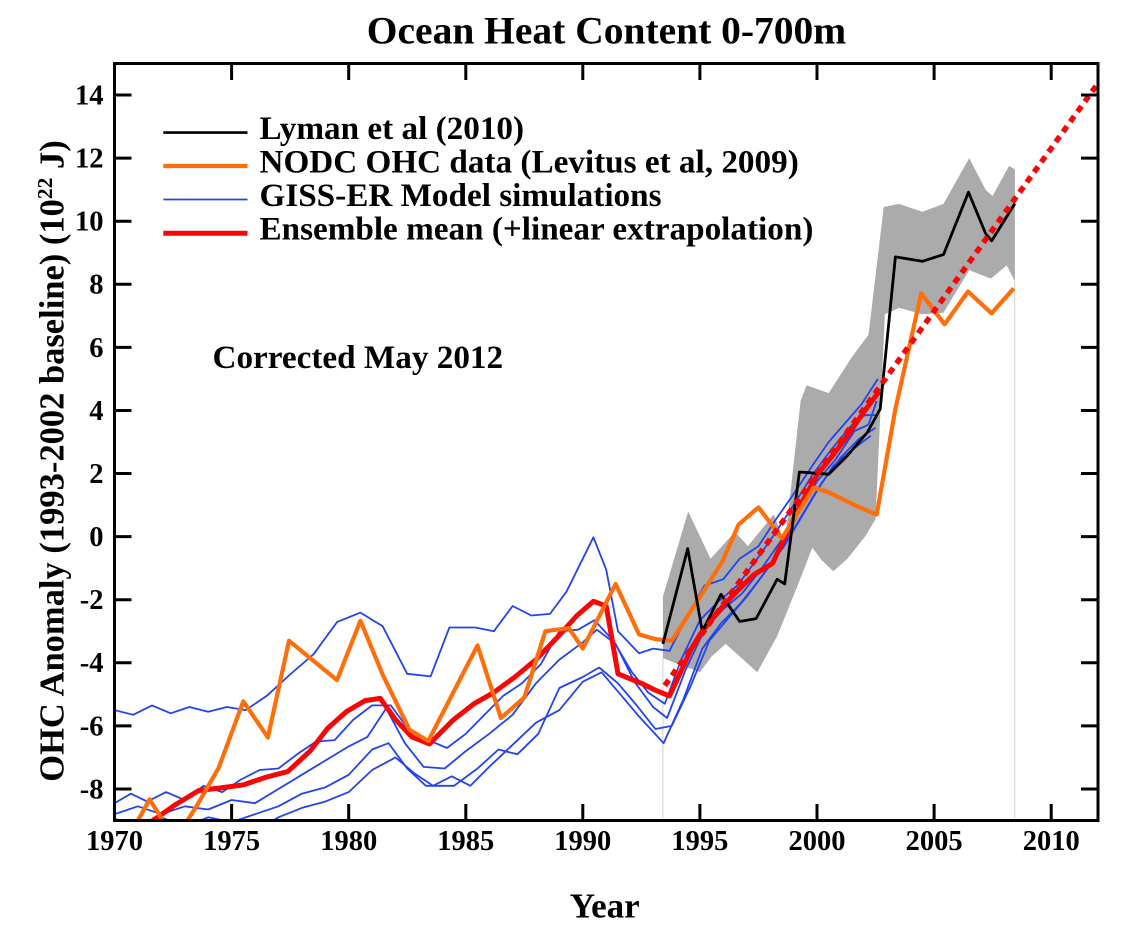 Image resolution: width=1136 pixels, height=936 pixels. Describe the element at coordinates (92, 663) in the screenshot. I see `svg-text: -4` at that location.